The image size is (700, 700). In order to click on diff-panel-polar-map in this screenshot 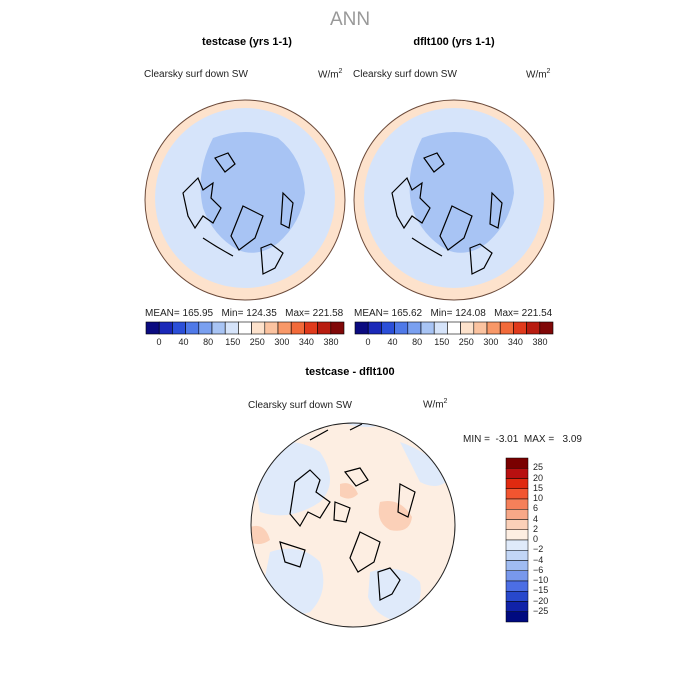, I will do `click(353, 525)`.